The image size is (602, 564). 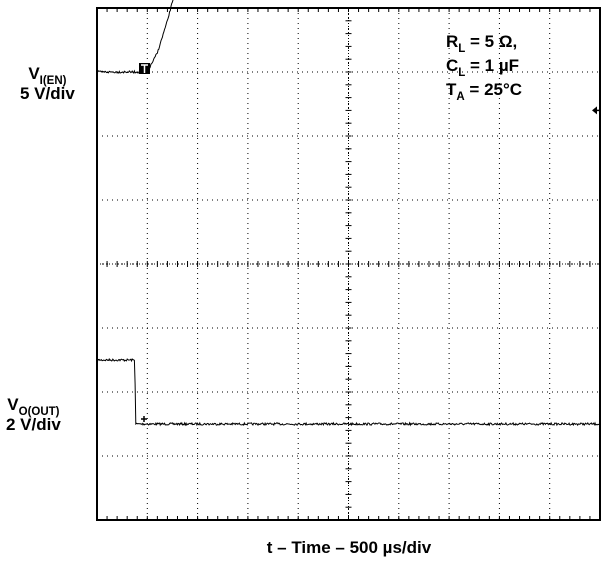 What do you see at coordinates (53, 81) in the screenshot?
I see `ch1-subscript: I(EN)` at bounding box center [53, 81].